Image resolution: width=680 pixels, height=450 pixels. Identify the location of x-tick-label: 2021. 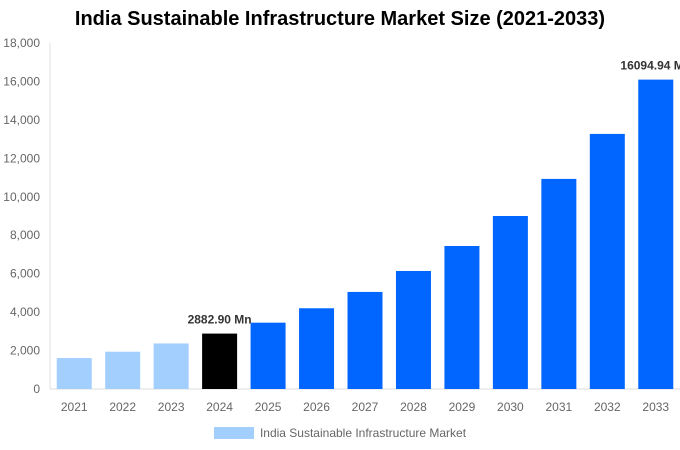
(74, 407).